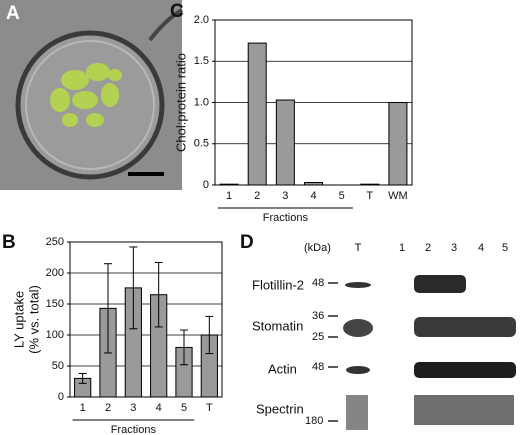 This screenshot has width=520, height=435. Describe the element at coordinates (317, 248) in the screenshot. I see `kda-label: (kDa)` at that location.